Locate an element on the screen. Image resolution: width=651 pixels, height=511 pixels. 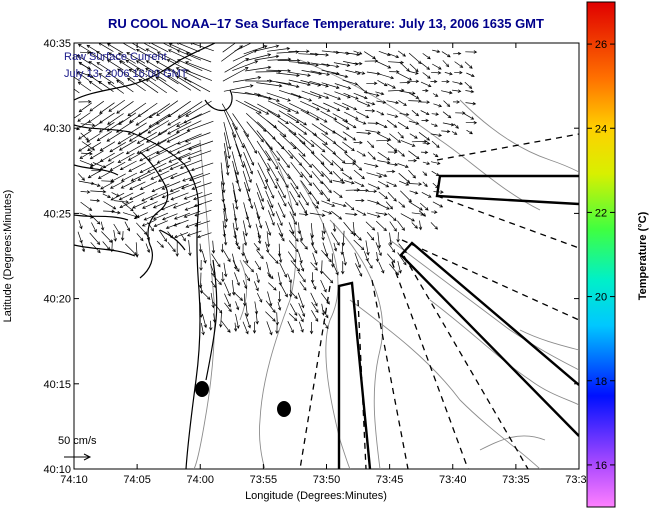
x-tick-label: 74:05 is located at coordinates (137, 480).